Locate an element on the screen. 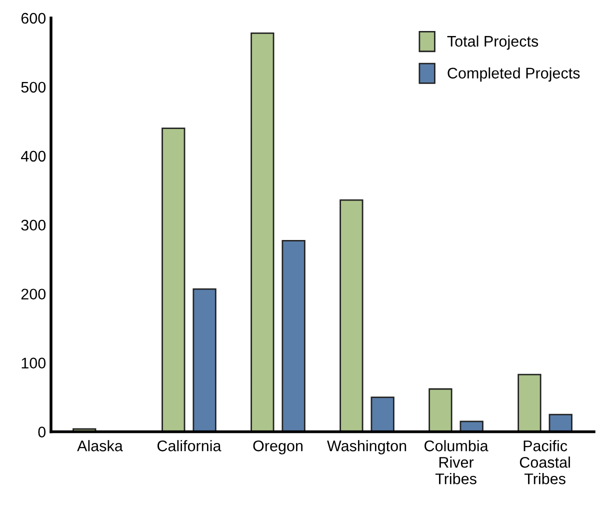 Image resolution: width=600 pixels, height=514 pixels. legend-label: Total Projects is located at coordinates (492, 42).